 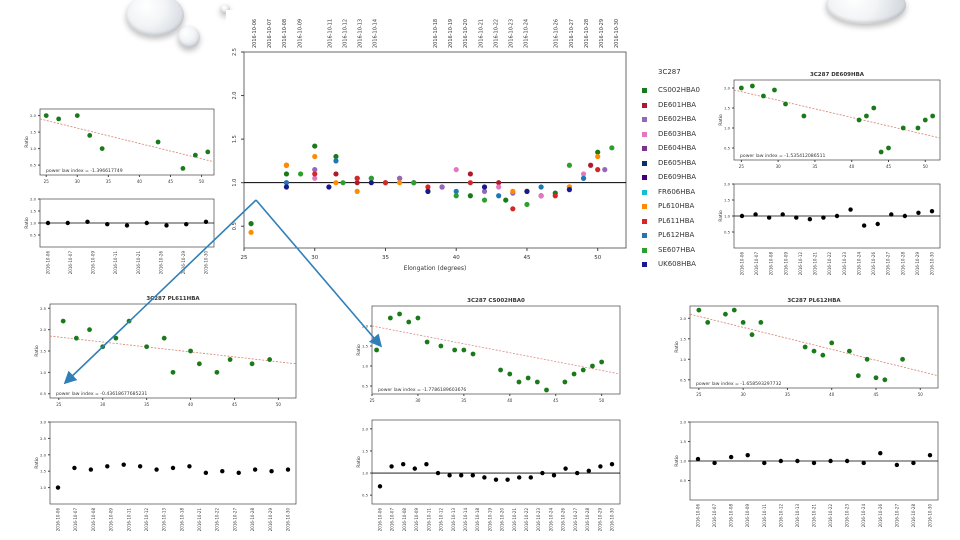 I want to click on x-tick-label: 40, so click(x=852, y=166).